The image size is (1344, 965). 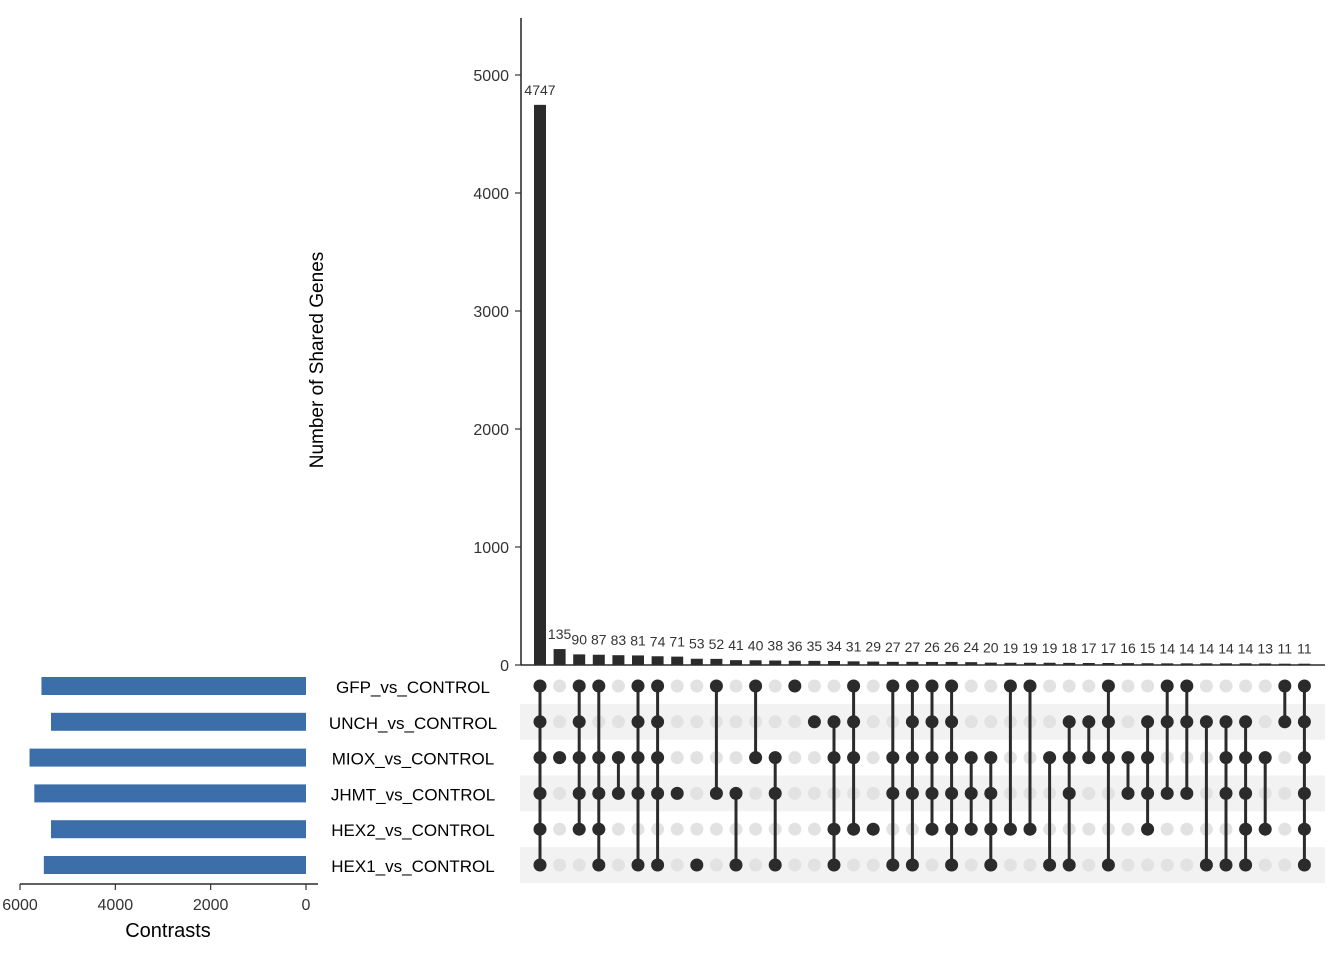 What do you see at coordinates (306, 905) in the screenshot?
I see `set-size-tick-label: 0` at bounding box center [306, 905].